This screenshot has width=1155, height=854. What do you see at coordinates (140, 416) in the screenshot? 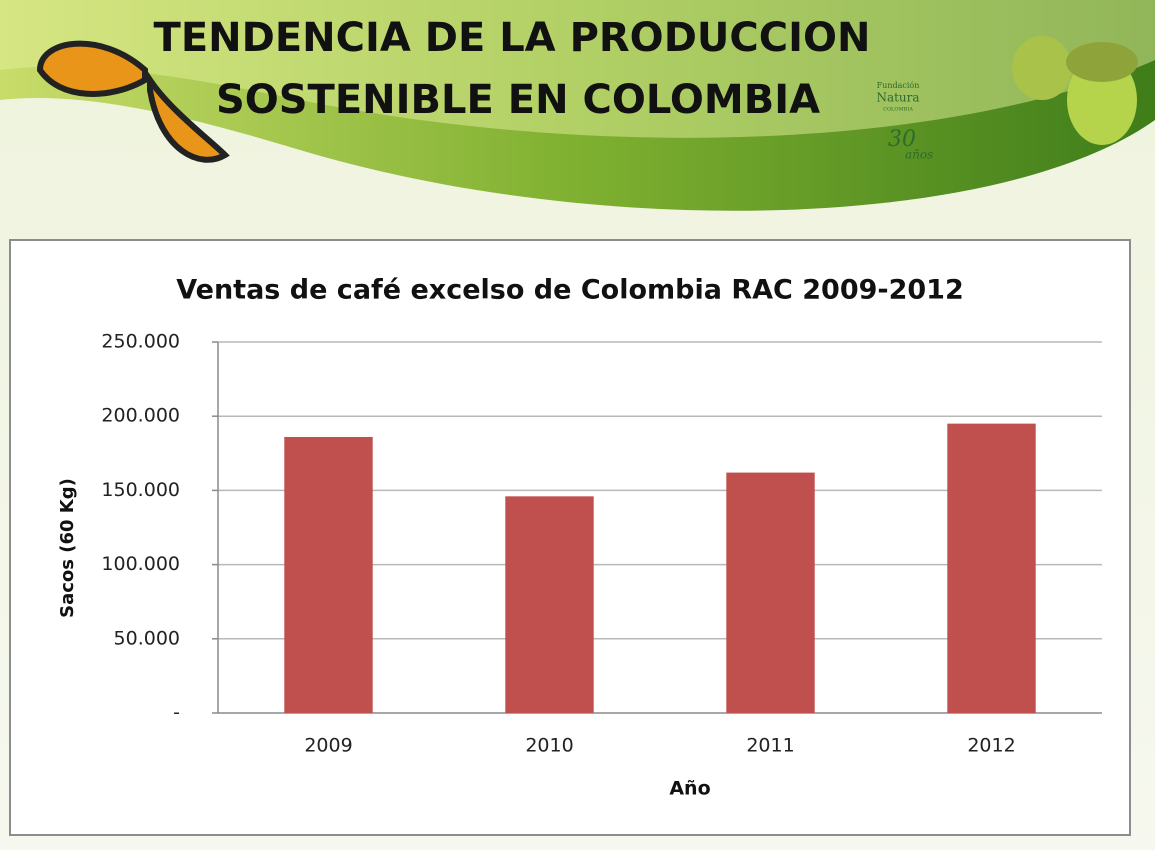
I see `y-tick-label: 200.000` at bounding box center [140, 416].